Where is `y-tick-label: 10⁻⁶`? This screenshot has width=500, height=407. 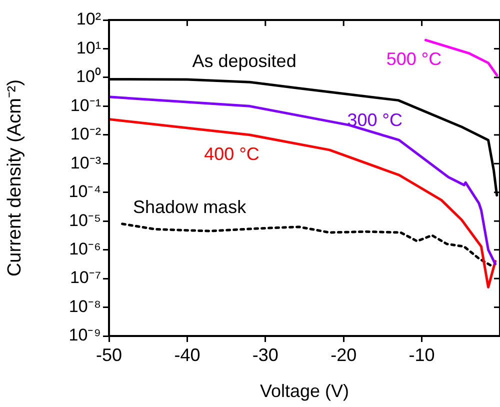
y-tick-label: 10⁻⁶ is located at coordinates (85, 249).